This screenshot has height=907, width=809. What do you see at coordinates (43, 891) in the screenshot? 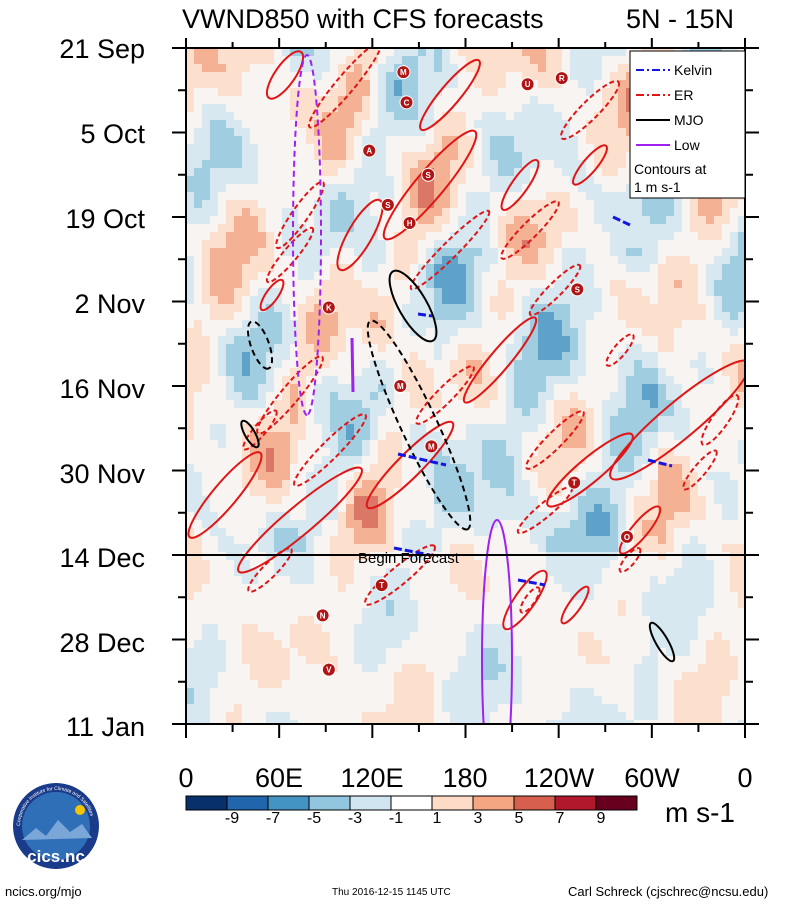
I see `footer-url: ncics.org/mjo` at bounding box center [43, 891].